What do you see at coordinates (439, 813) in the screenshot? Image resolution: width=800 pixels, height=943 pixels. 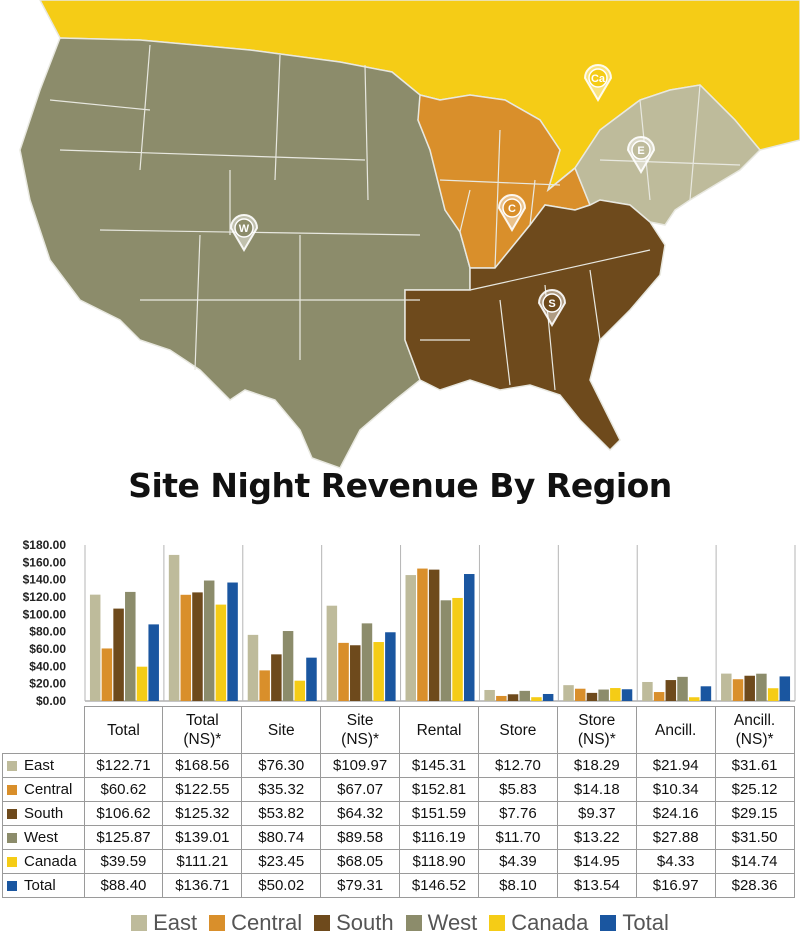 I see `table-cell: $151.59` at bounding box center [439, 813].